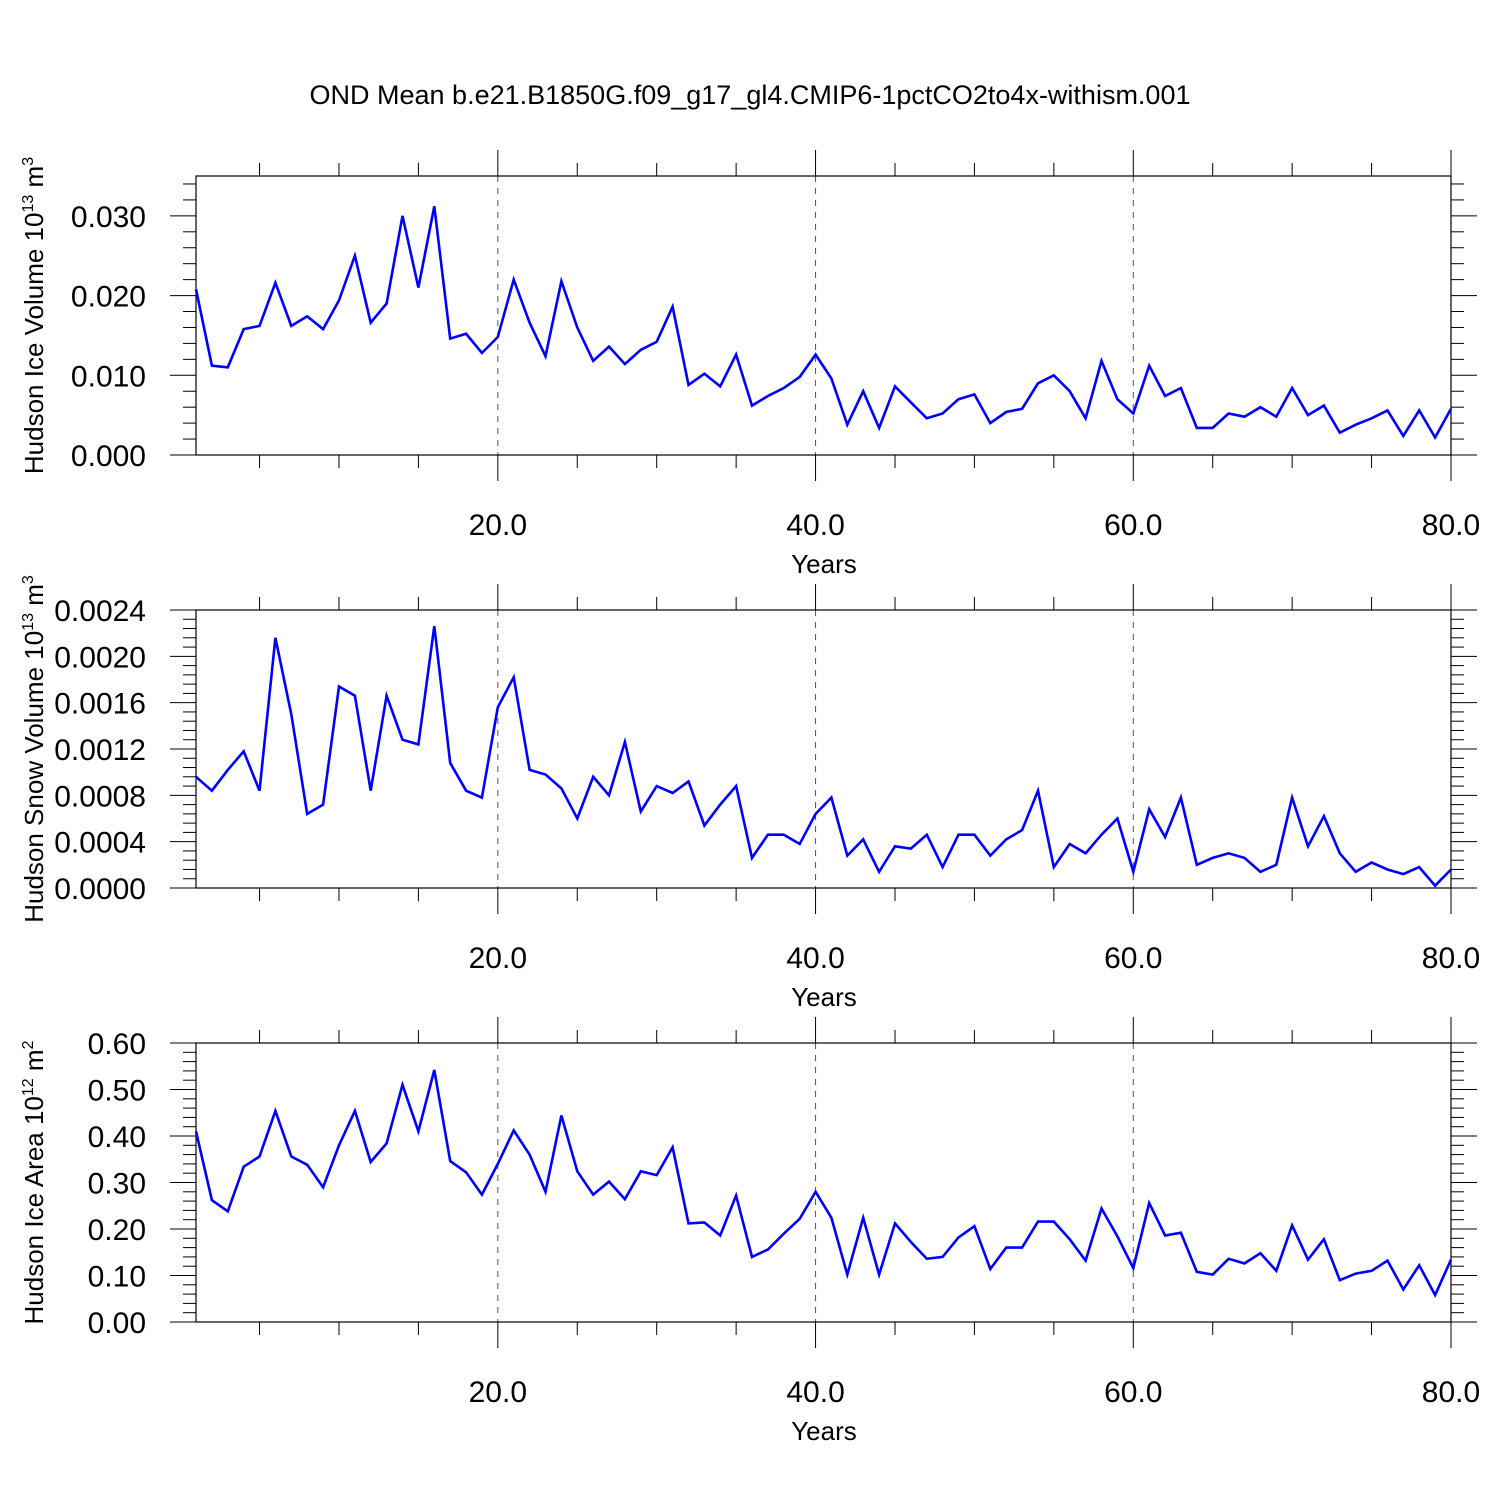 Image resolution: width=1500 pixels, height=1500 pixels. I want to click on y-axis-label-part: Hudson Ice Volume 10, so click(34, 343).